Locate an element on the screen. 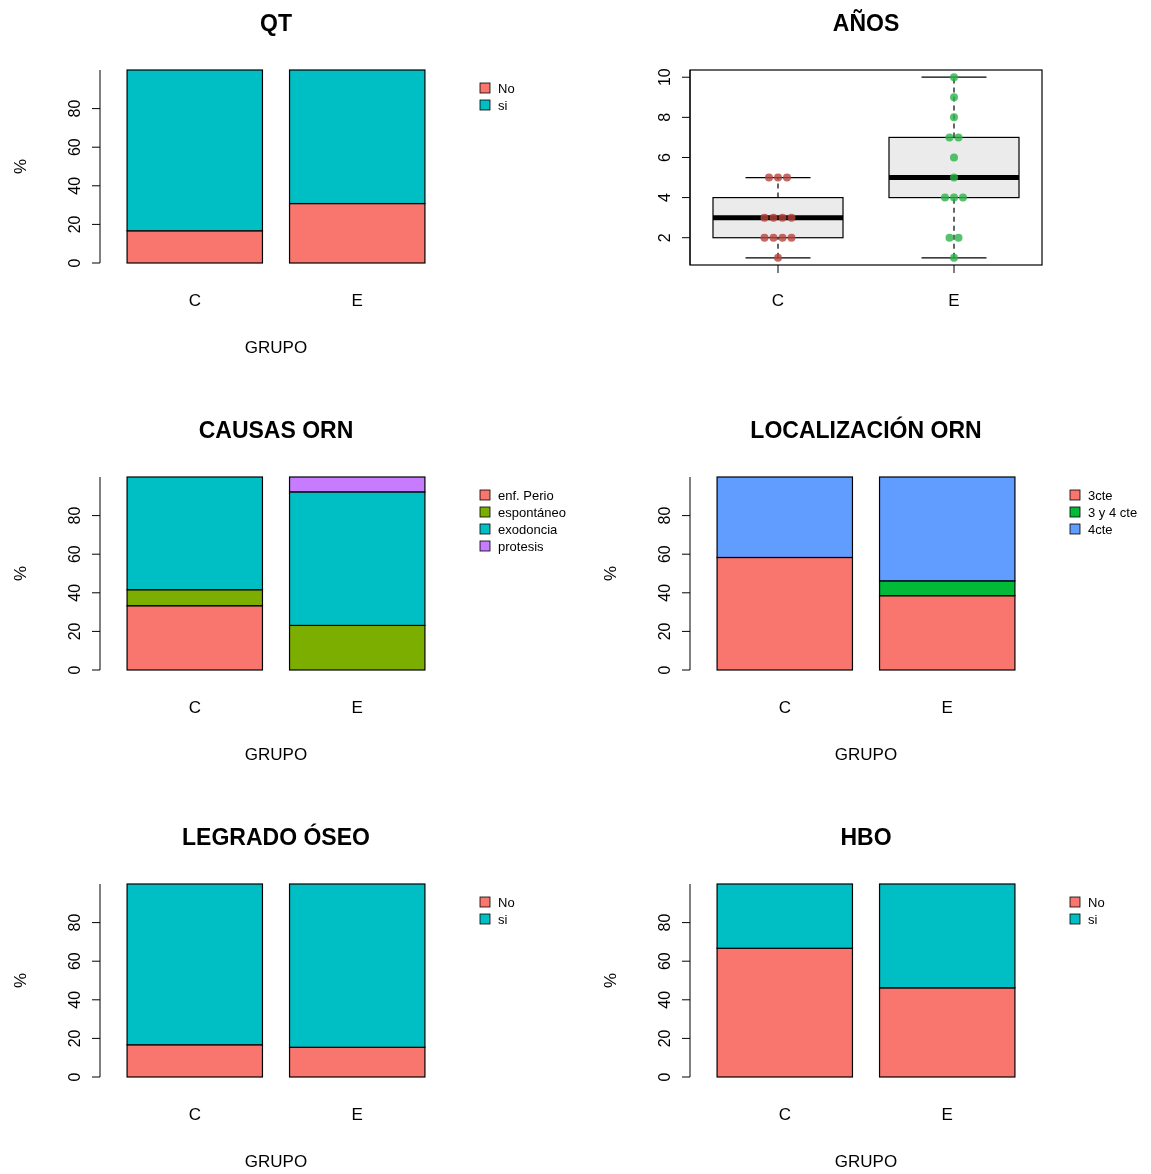  legend-label: enf. Perio is located at coordinates (526, 495).